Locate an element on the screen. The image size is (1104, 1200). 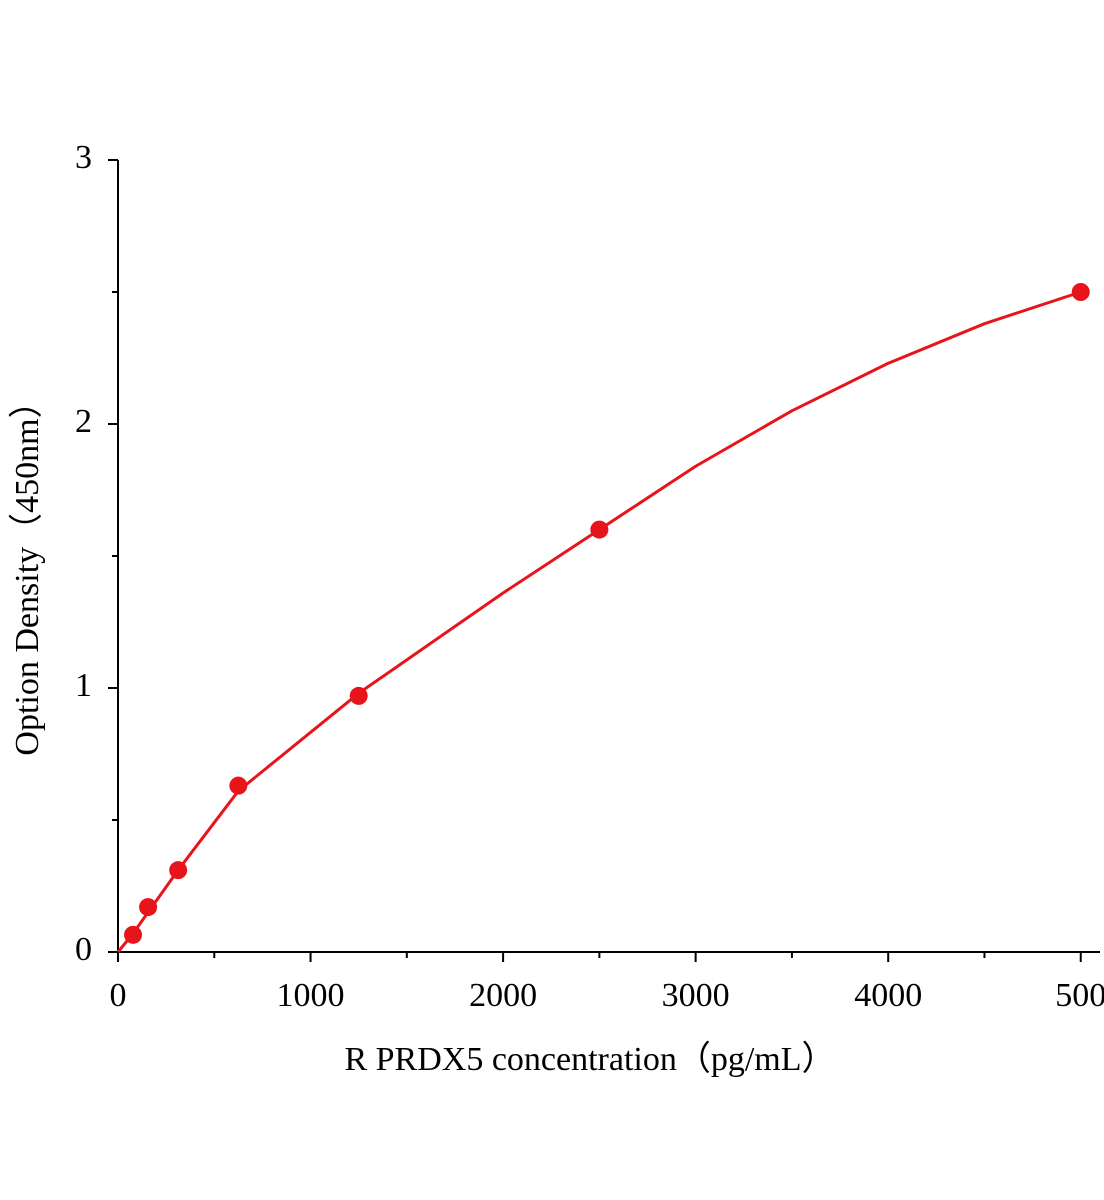
x-tick-label: 500 is located at coordinates (1079, 995).